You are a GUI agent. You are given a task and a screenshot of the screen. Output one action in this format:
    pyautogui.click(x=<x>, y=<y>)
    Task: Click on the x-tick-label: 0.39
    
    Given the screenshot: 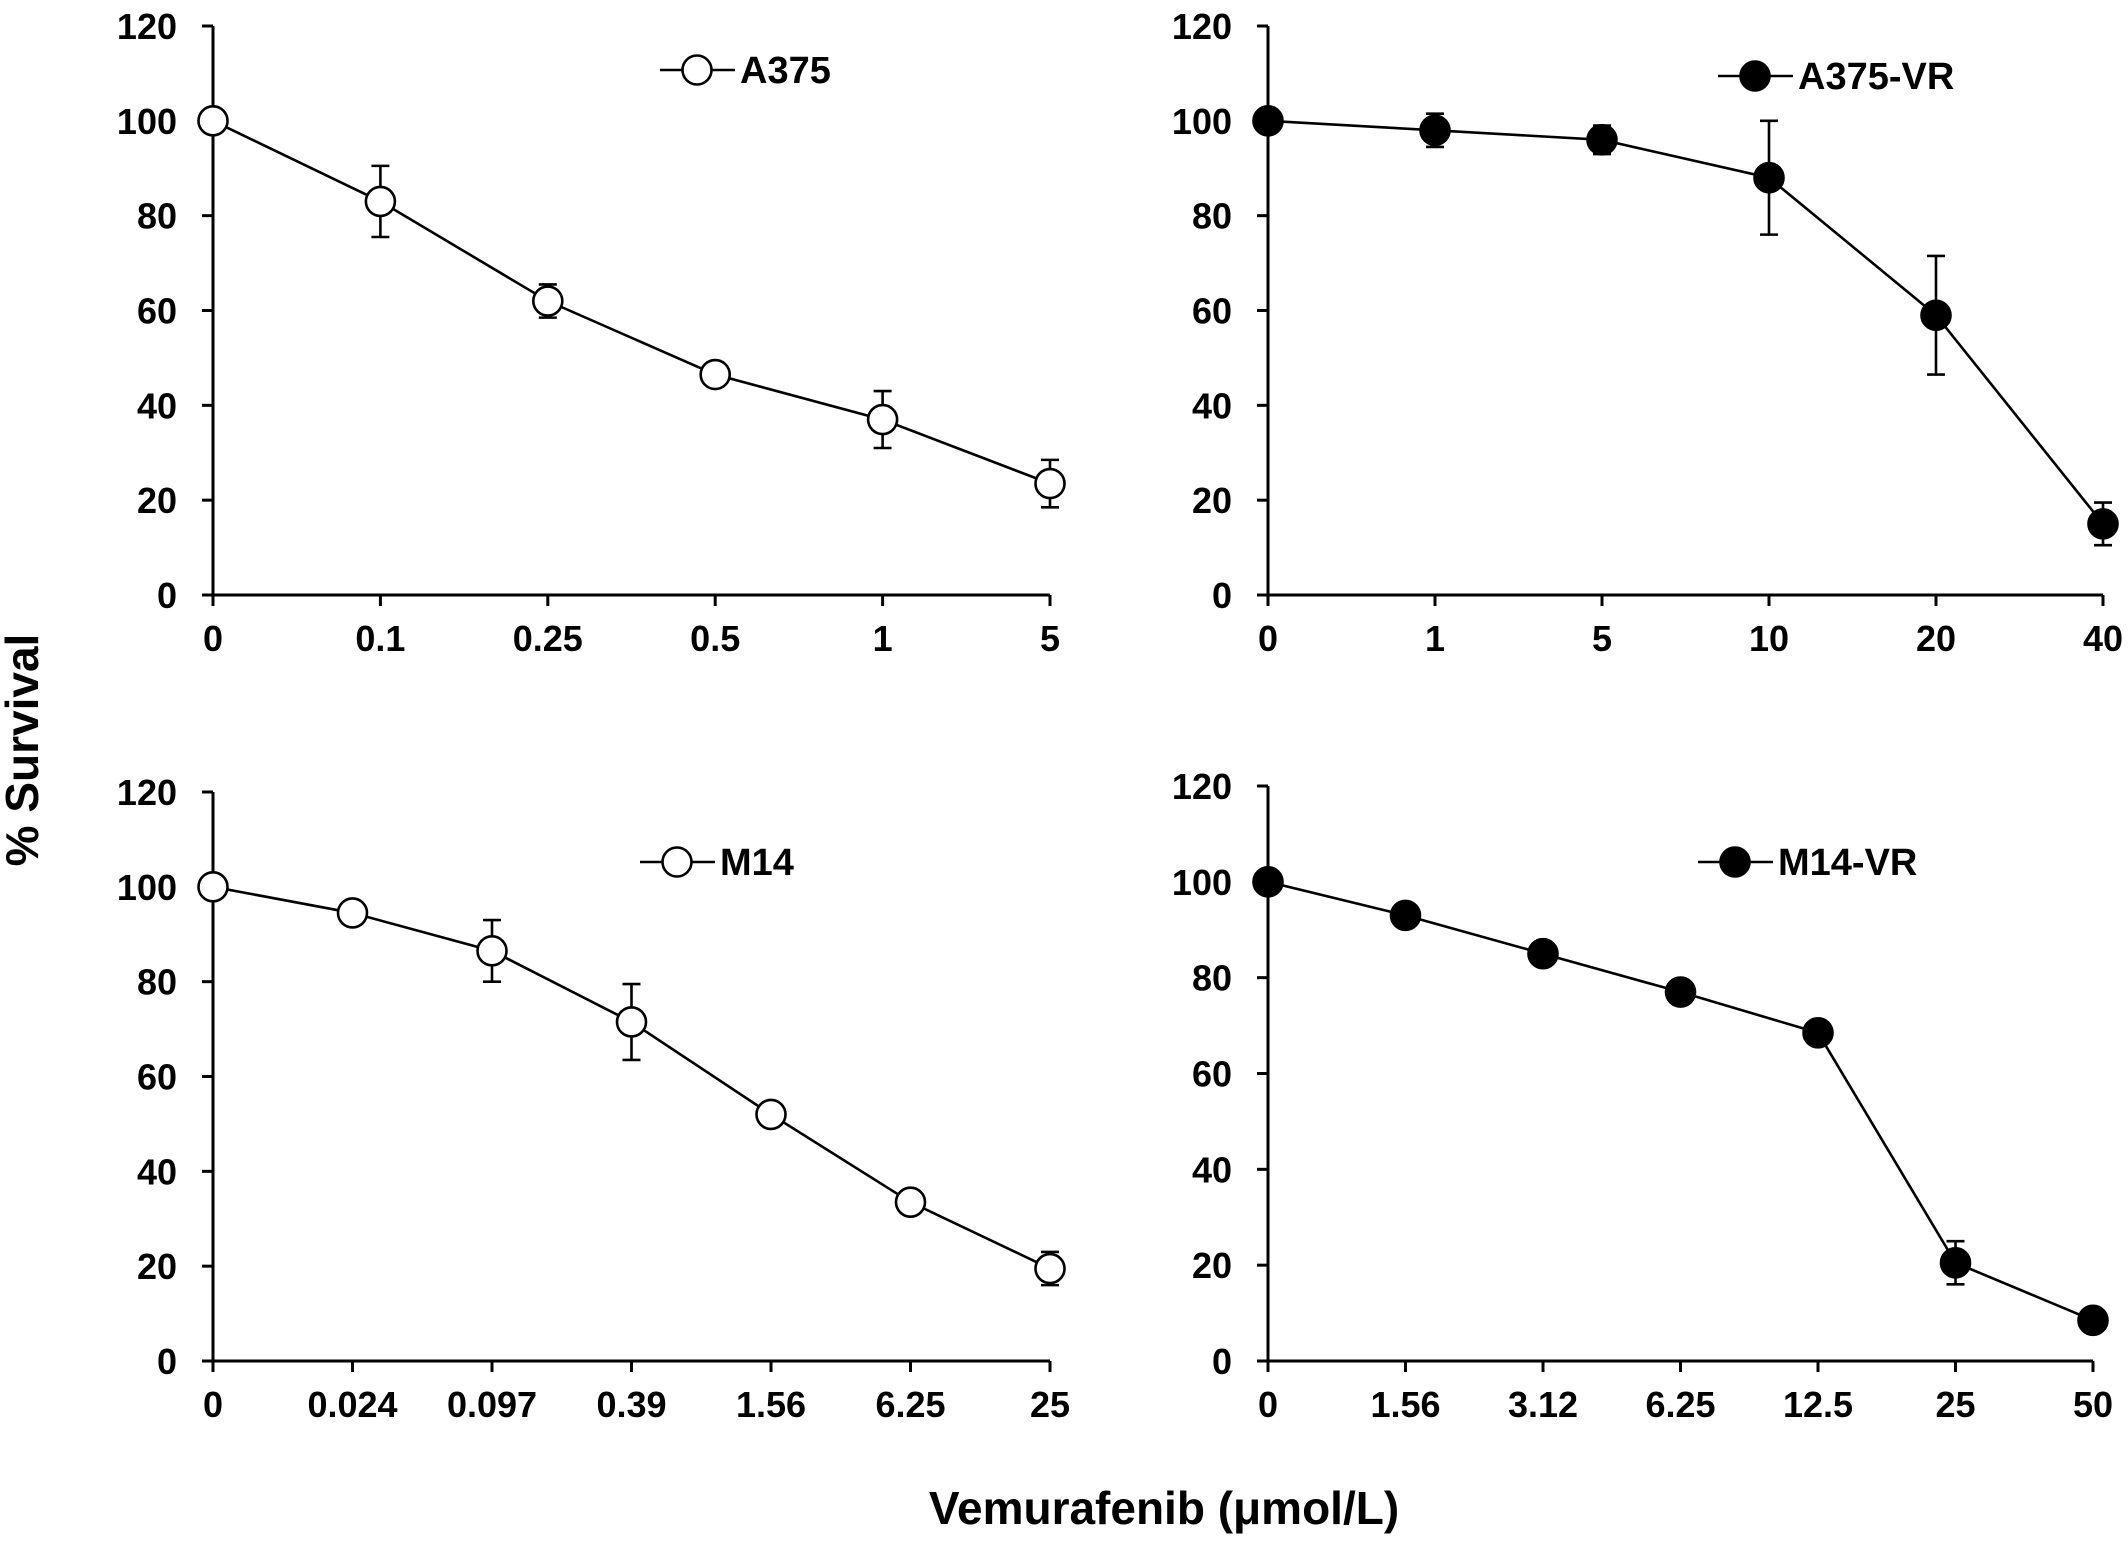 What is the action you would take?
    pyautogui.click(x=631, y=1404)
    